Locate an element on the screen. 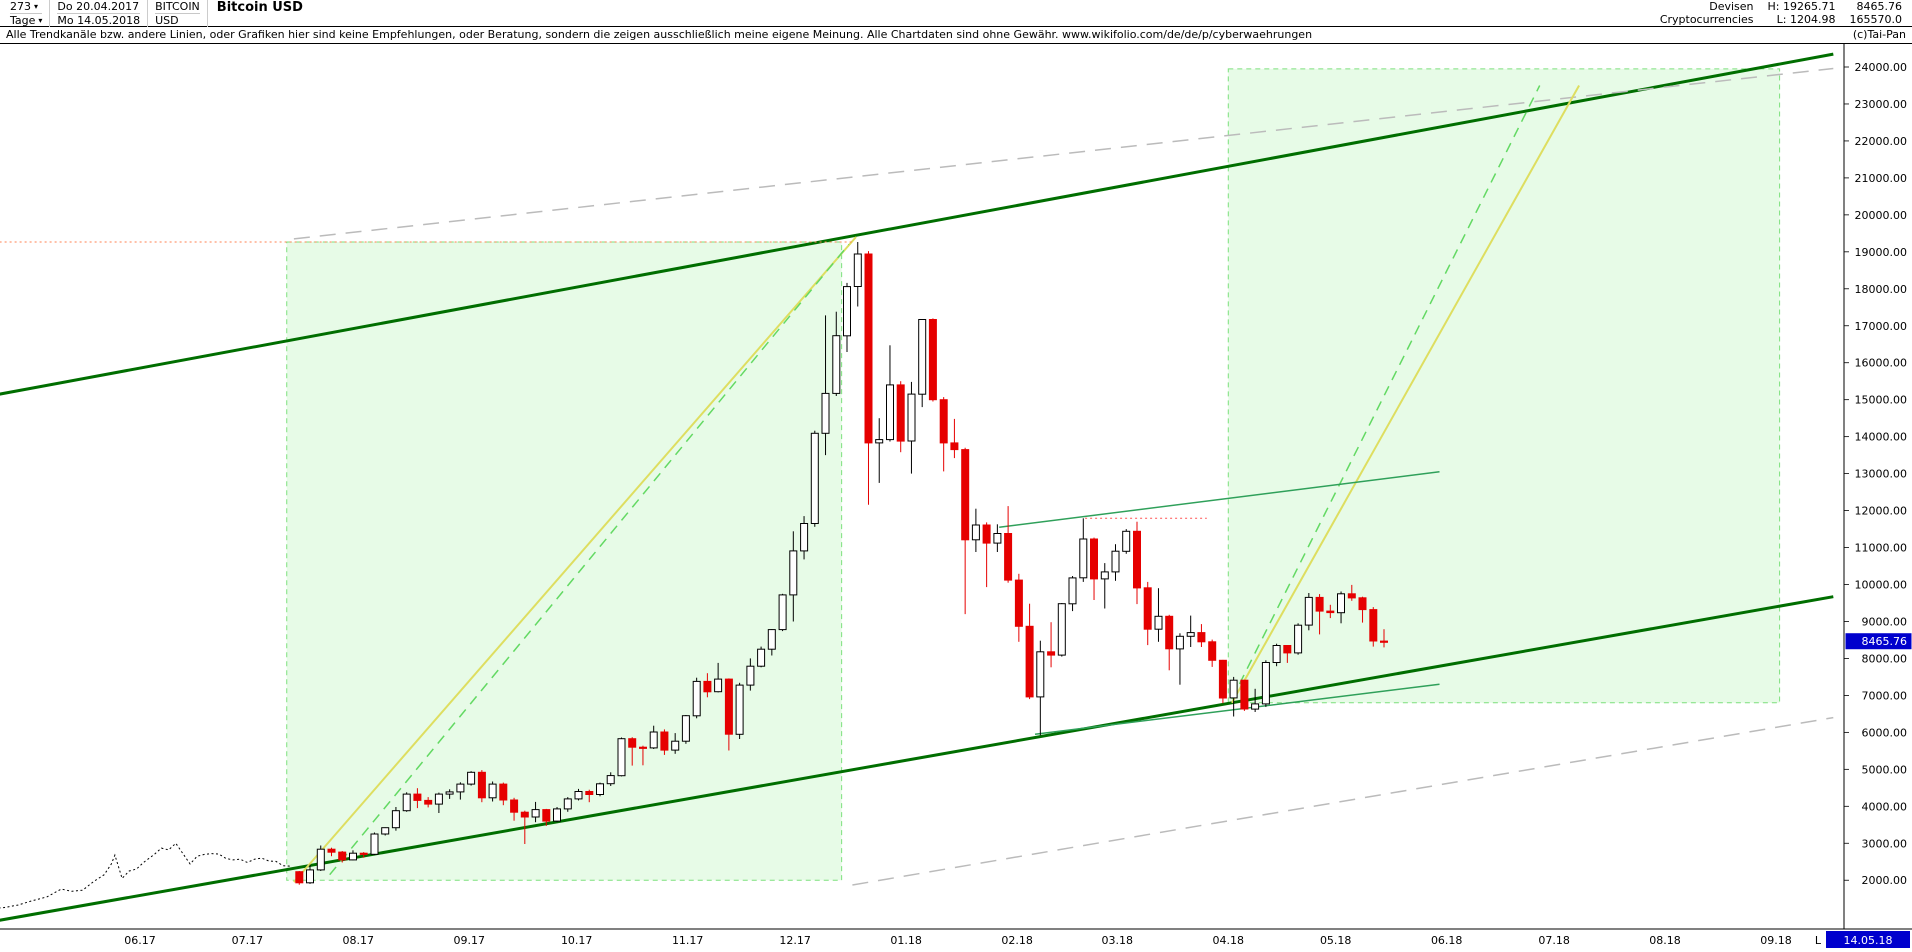 The height and width of the screenshot is (952, 1912). green-dashed-impulse-2018 is located at coordinates (1386, 392).